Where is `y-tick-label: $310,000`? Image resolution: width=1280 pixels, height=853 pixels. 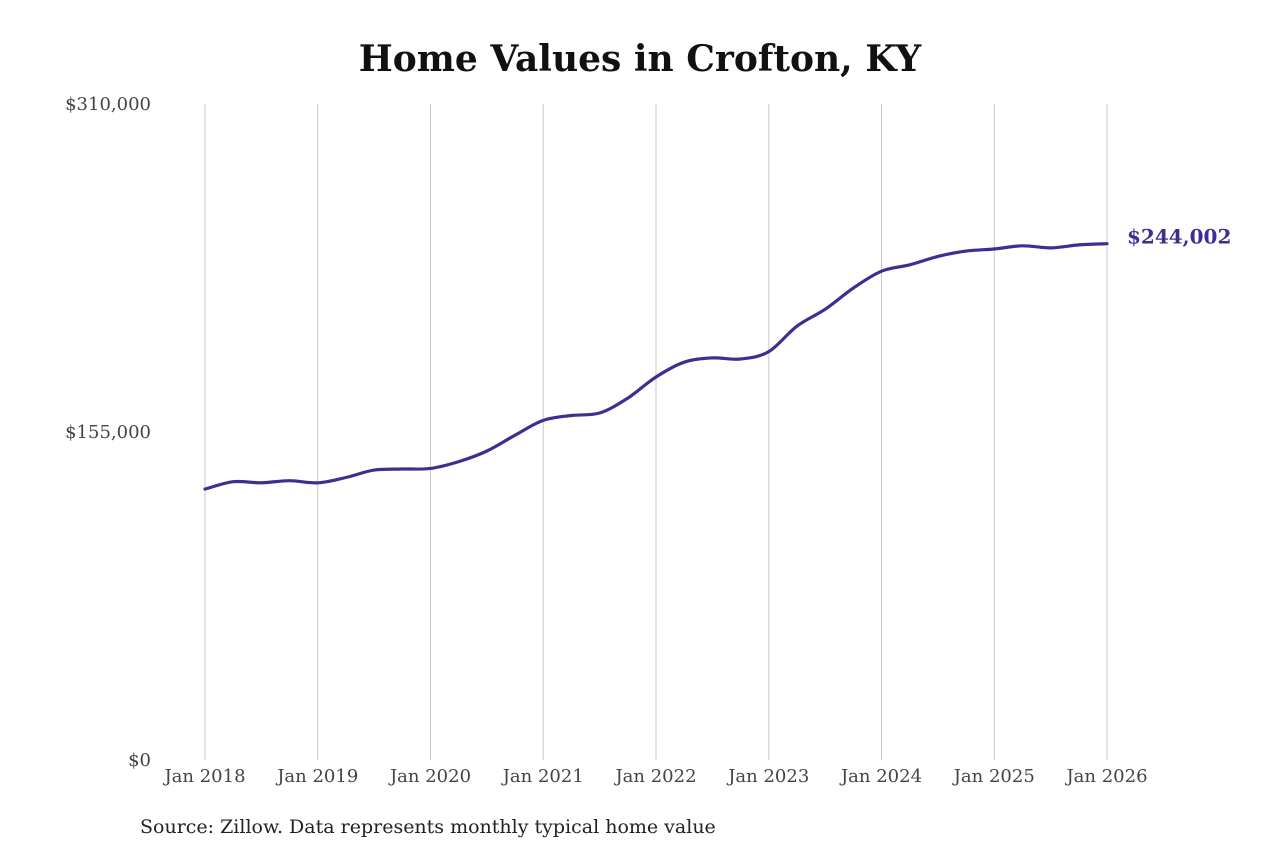
y-tick-label: $310,000 is located at coordinates (108, 104).